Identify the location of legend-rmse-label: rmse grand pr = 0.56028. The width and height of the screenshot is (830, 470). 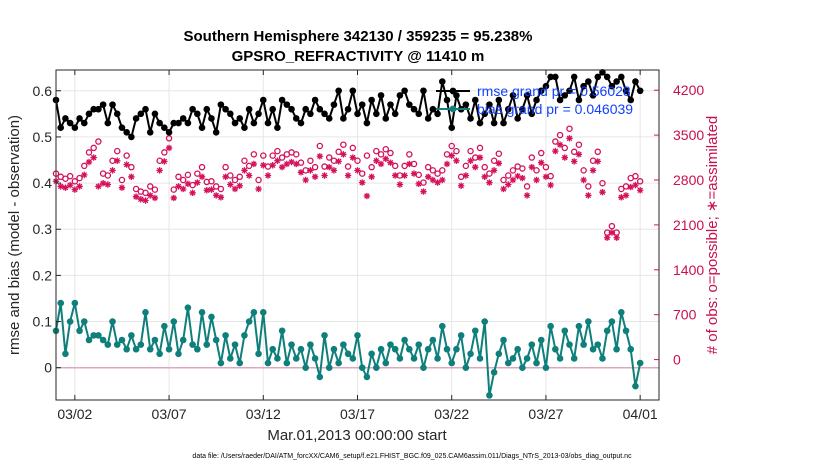
(554, 91).